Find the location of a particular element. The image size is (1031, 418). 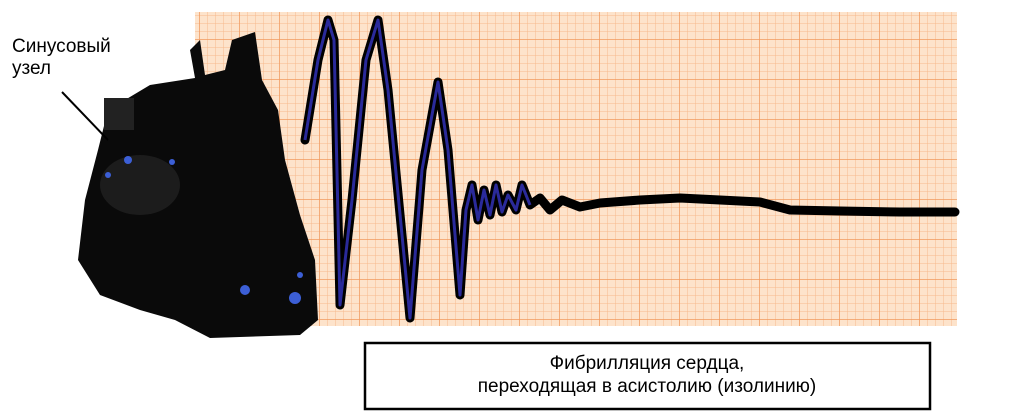

caption-text: Фибрилляция сердца, is located at coordinates (647, 363).